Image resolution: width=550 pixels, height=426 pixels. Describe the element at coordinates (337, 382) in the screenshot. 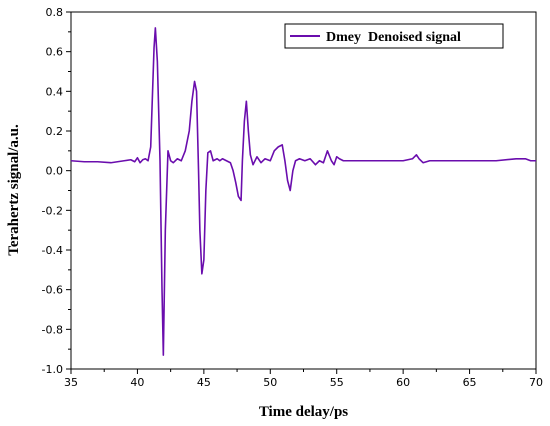

I see `x-tick-label: 55` at that location.